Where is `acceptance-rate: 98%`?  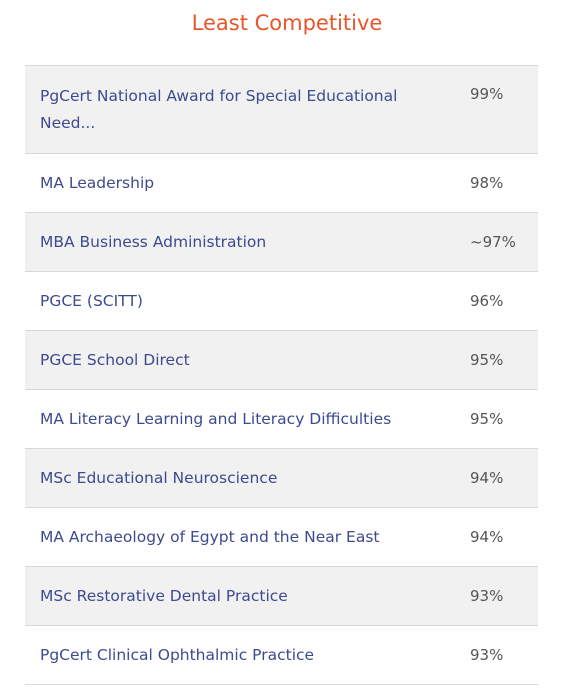
acceptance-rate: 98% is located at coordinates (487, 183).